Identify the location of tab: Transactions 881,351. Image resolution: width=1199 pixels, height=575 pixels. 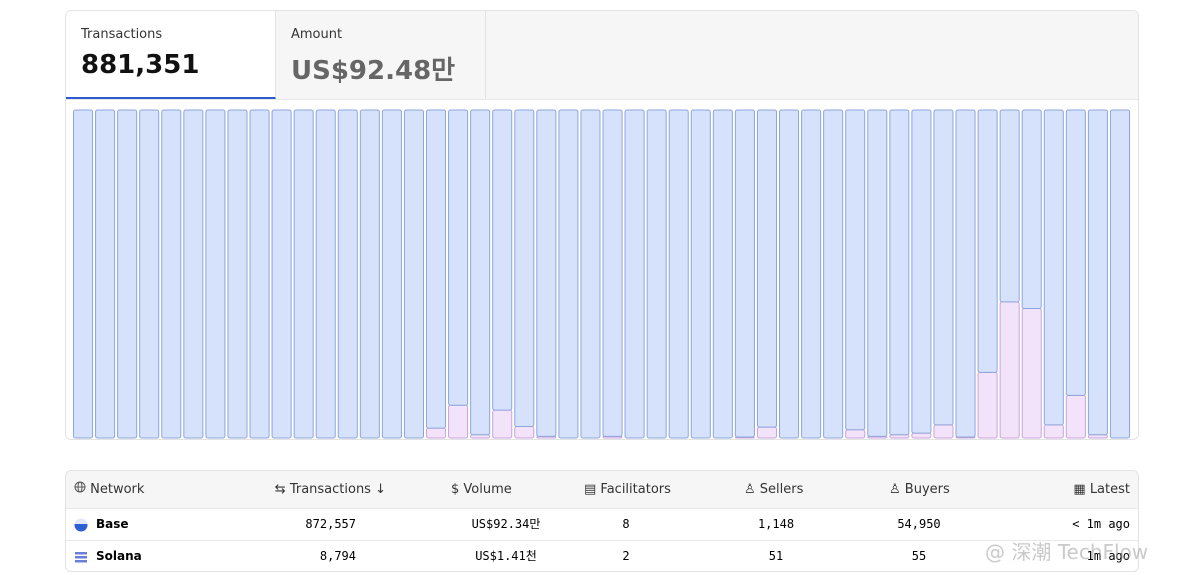
(171, 55).